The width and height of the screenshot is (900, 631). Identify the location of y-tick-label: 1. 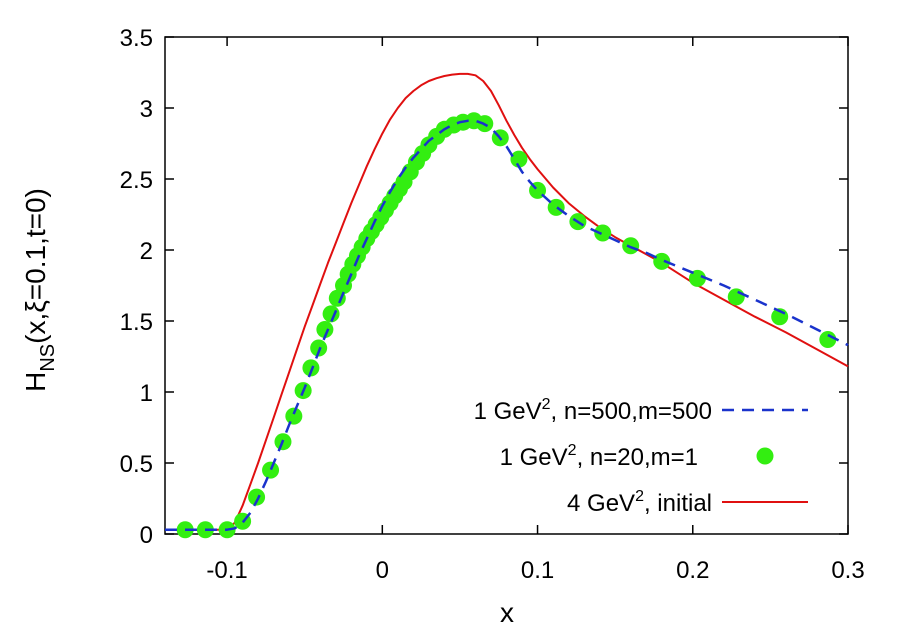
(146, 393).